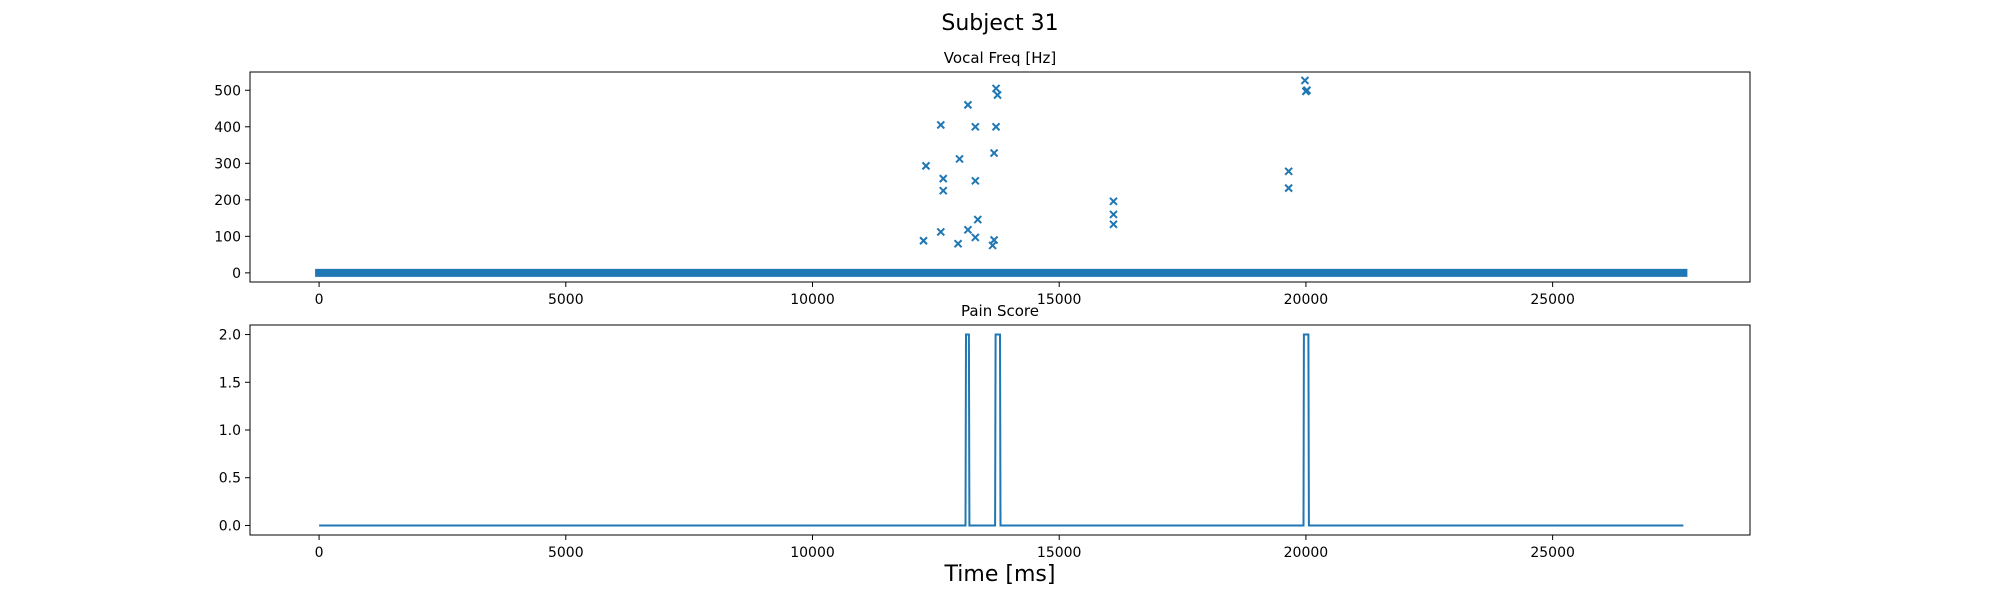 Image resolution: width=2000 pixels, height=600 pixels. I want to click on y-tick-label: 1.5, so click(230, 383).